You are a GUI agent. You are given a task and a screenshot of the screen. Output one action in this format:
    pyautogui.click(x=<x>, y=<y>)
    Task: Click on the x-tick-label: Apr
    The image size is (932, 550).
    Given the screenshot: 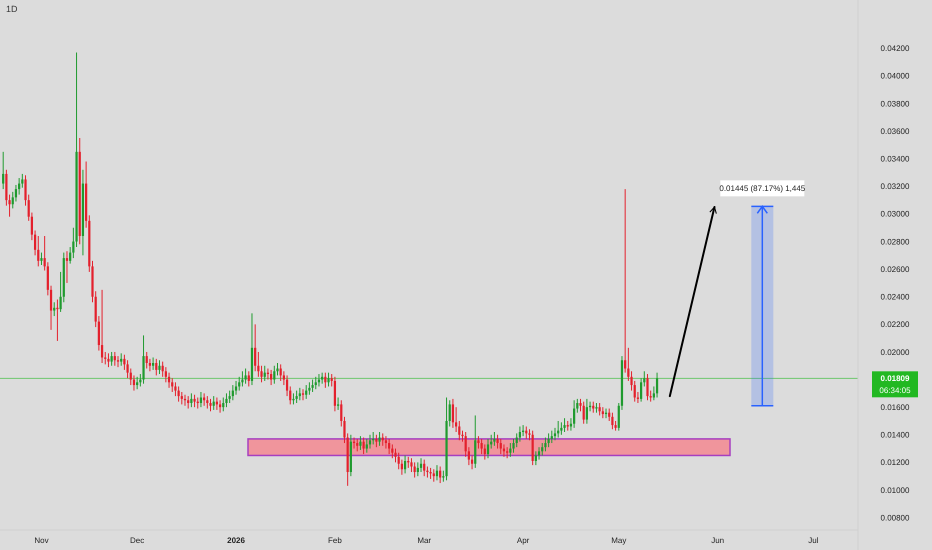 What is the action you would take?
    pyautogui.click(x=523, y=540)
    